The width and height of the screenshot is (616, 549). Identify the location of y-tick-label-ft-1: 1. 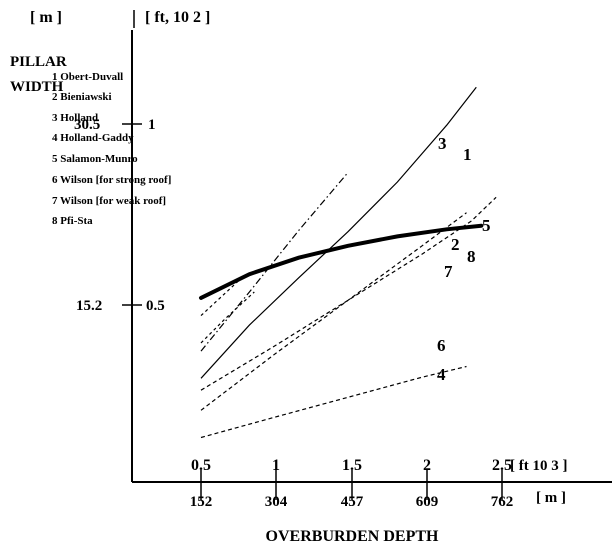
(152, 125).